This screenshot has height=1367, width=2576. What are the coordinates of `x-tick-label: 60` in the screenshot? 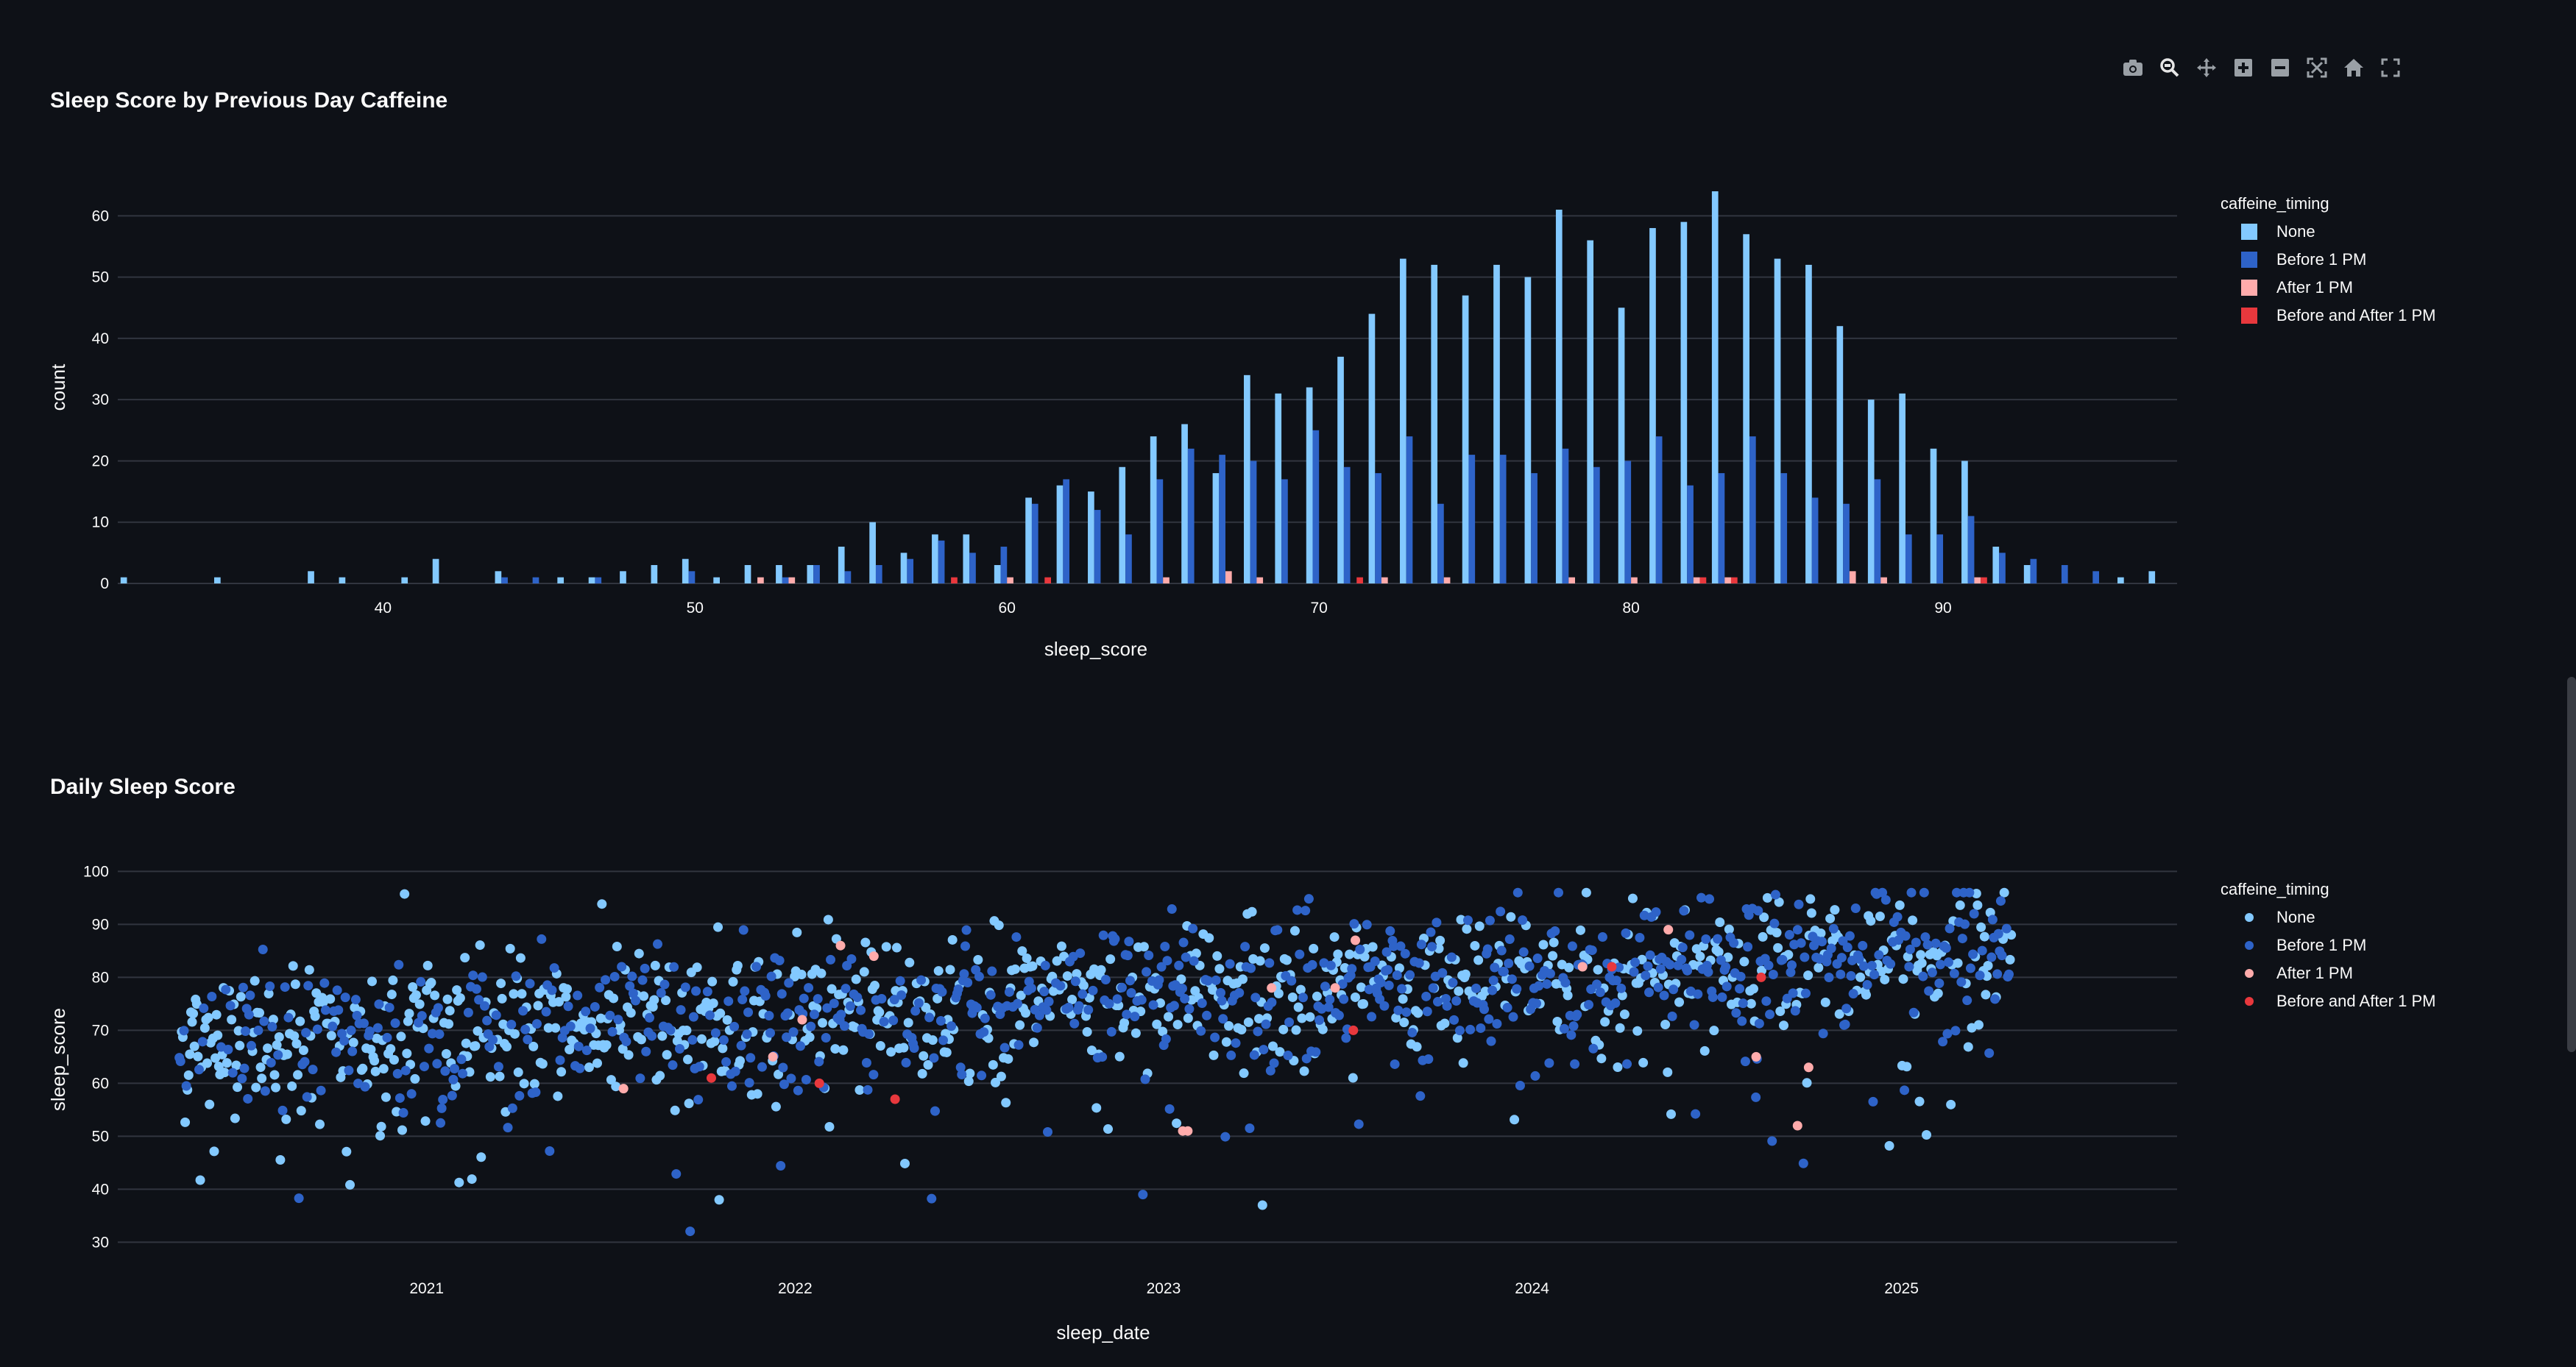 It's located at (1007, 608).